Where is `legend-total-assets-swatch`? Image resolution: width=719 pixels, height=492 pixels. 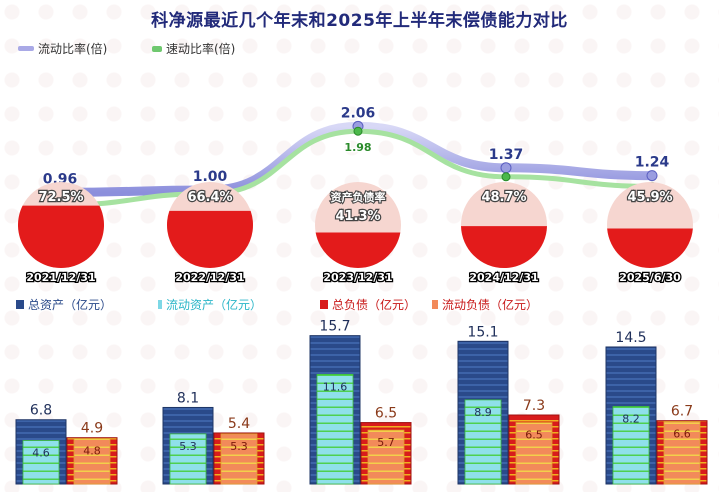 legend-total-assets-swatch is located at coordinates (20, 304).